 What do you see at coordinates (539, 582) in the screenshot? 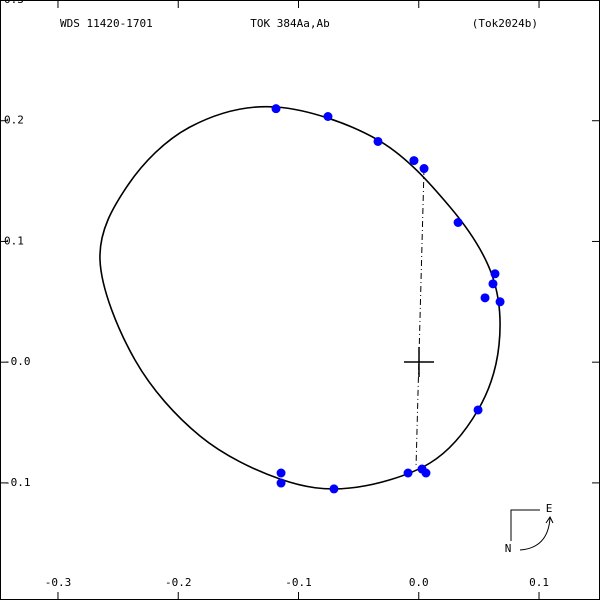
I see `x-tick-label: 0.1` at bounding box center [539, 582].